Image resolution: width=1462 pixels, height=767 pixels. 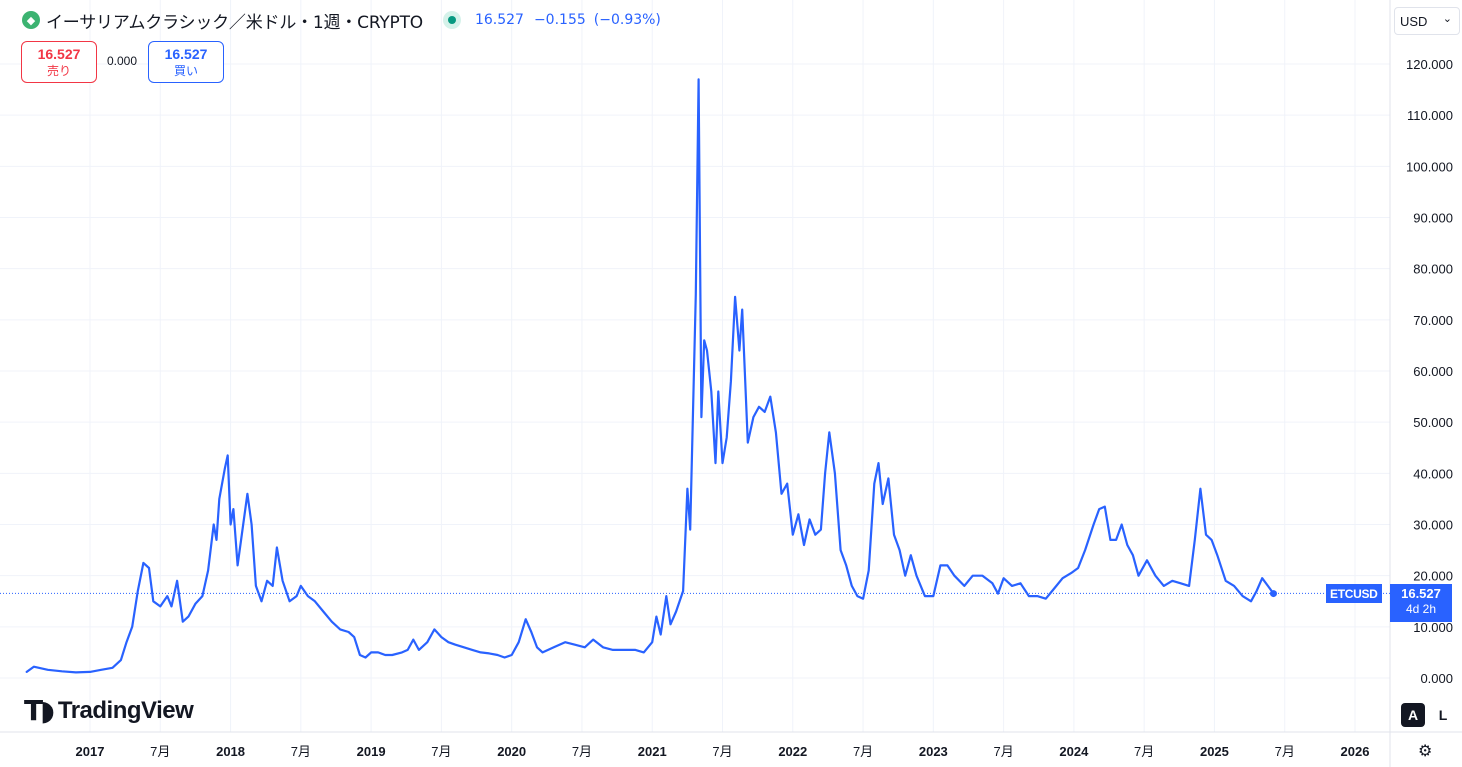 I want to click on x-tick-label: 2020, so click(x=511, y=751).